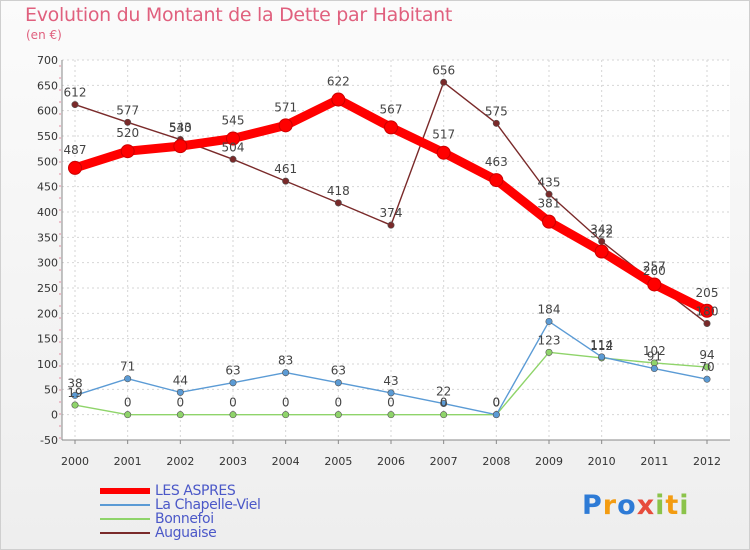 This screenshot has height=550, width=750. What do you see at coordinates (549, 340) in the screenshot?
I see `data-label: 123` at bounding box center [549, 340].